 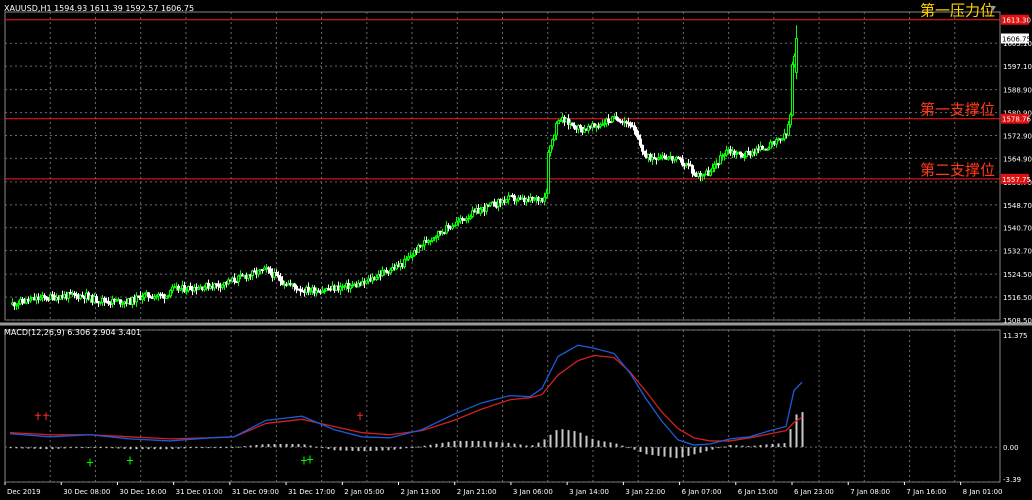 What do you see at coordinates (1016, 19) in the screenshot?
I see `price-tag: 1613.30` at bounding box center [1016, 19].